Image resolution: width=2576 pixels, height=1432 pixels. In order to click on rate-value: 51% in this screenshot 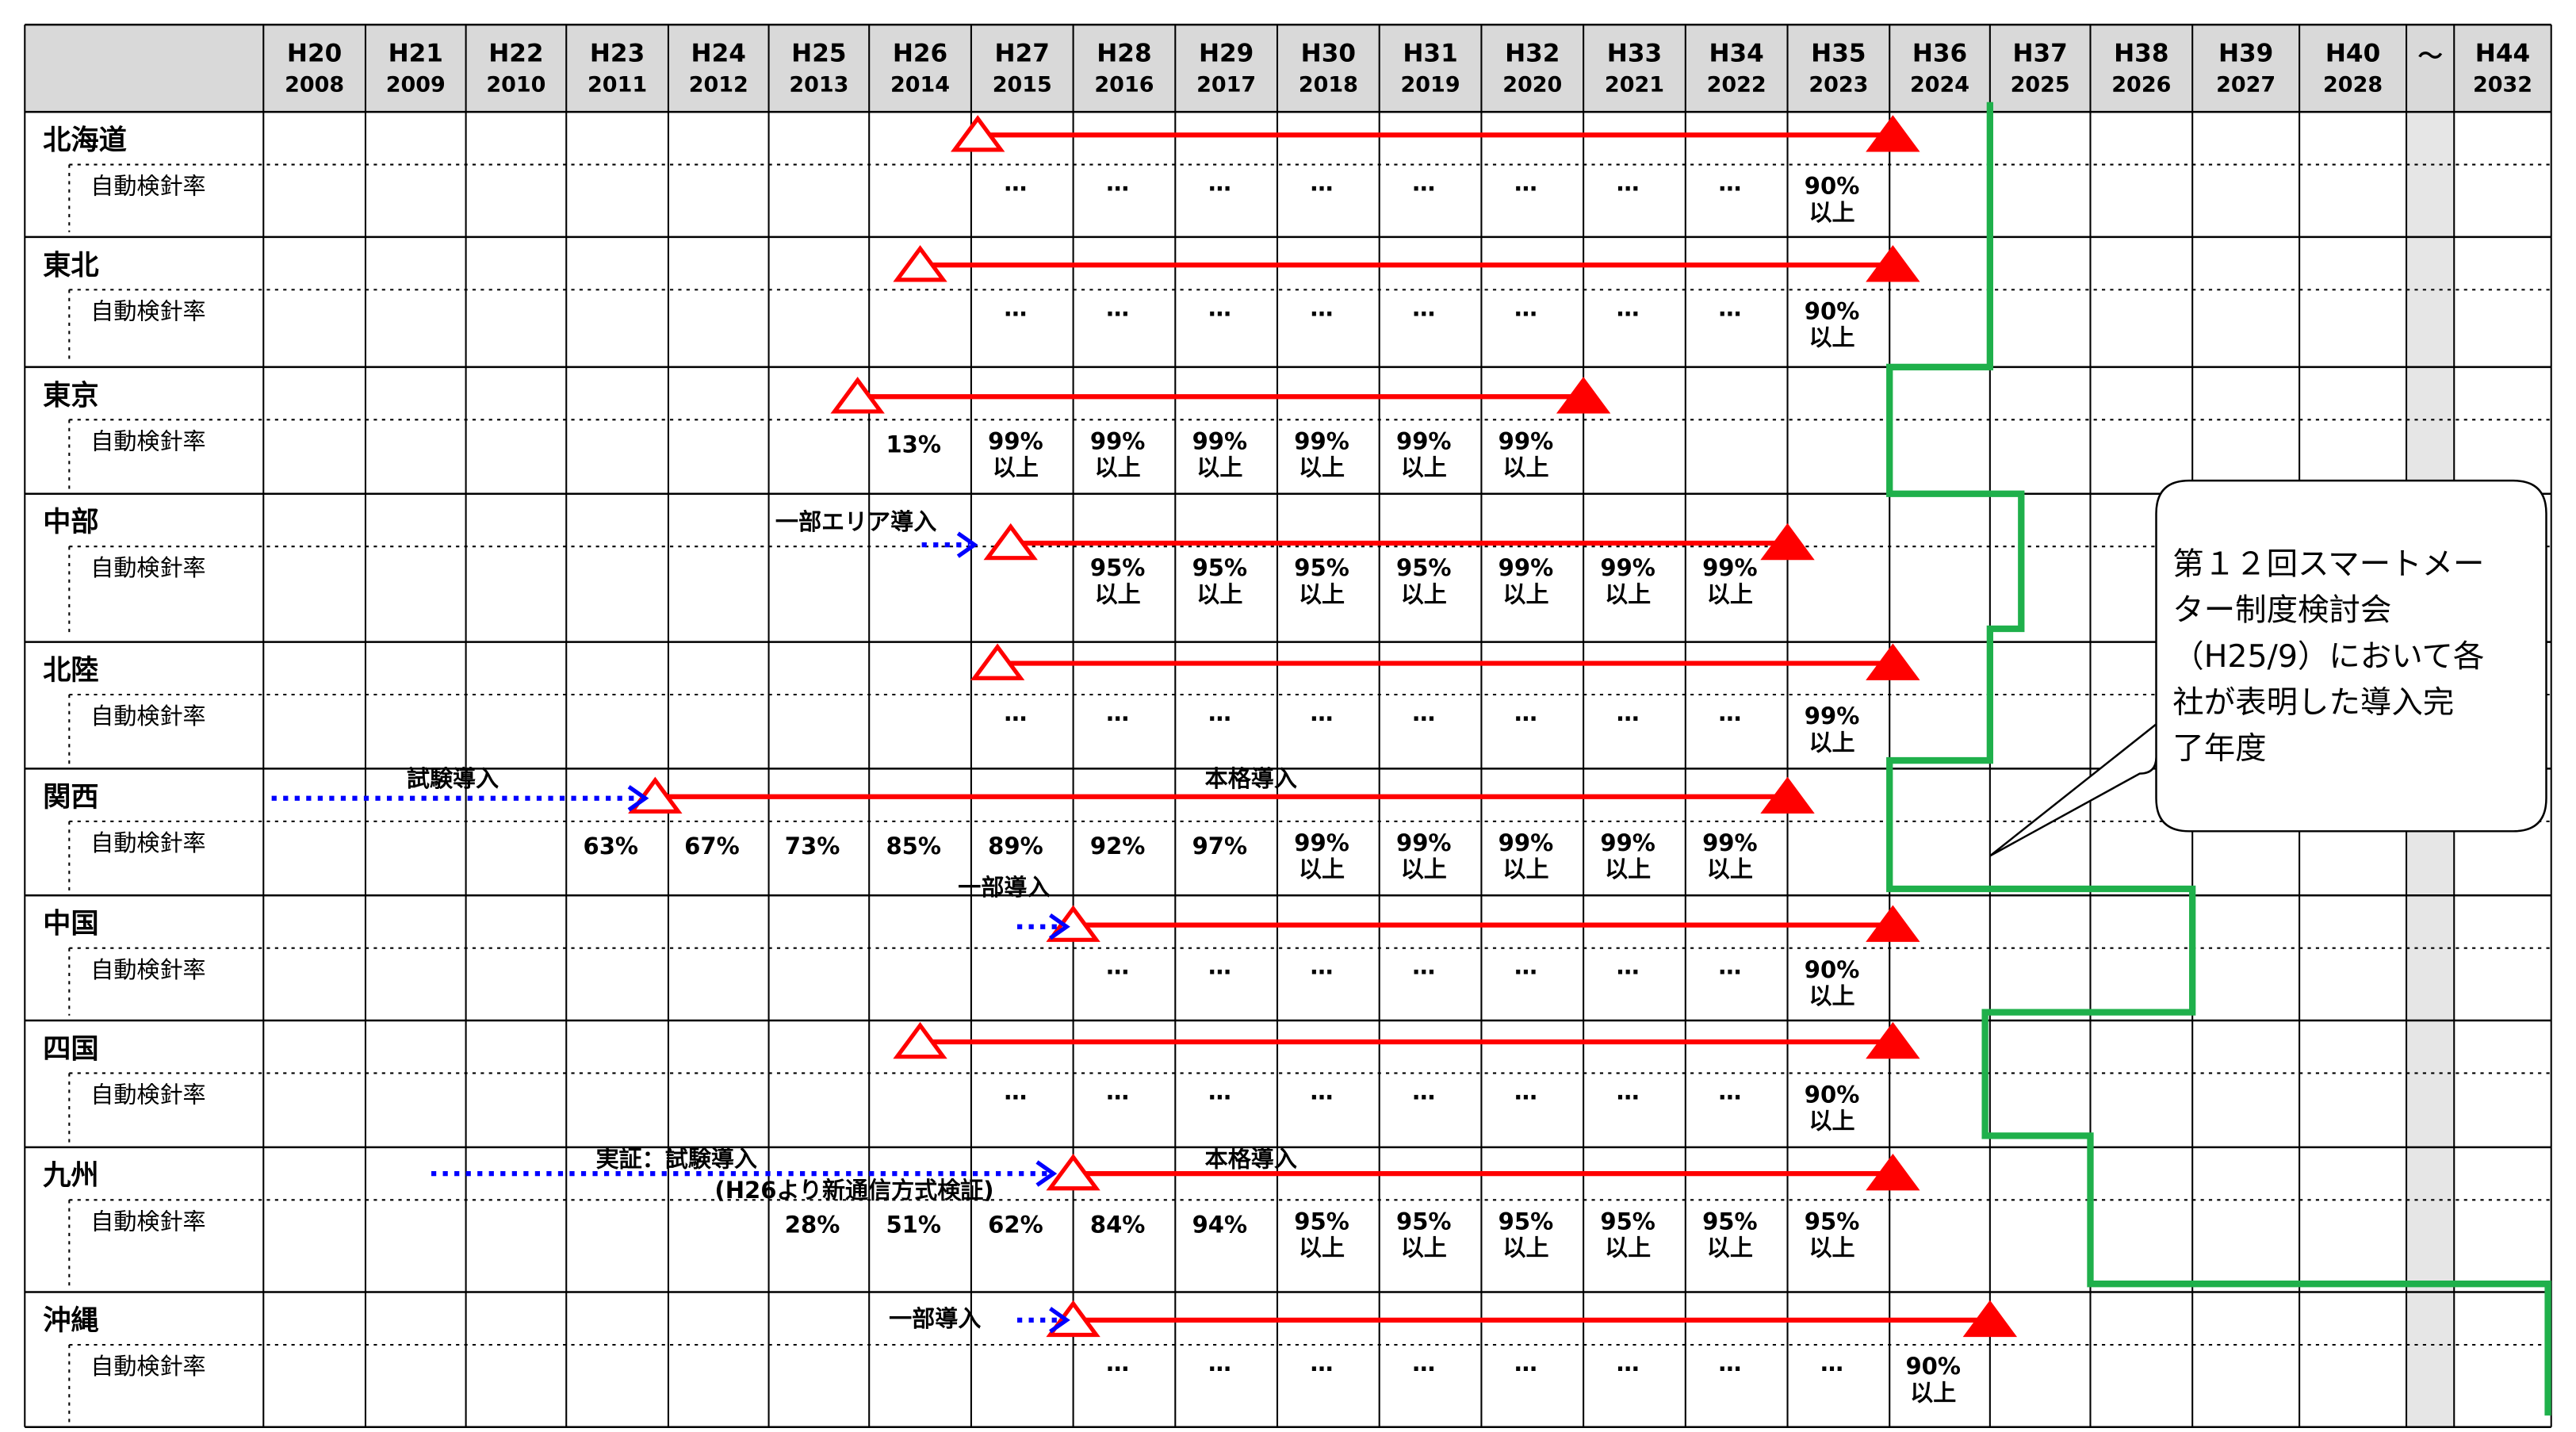, I will do `click(913, 1225)`.